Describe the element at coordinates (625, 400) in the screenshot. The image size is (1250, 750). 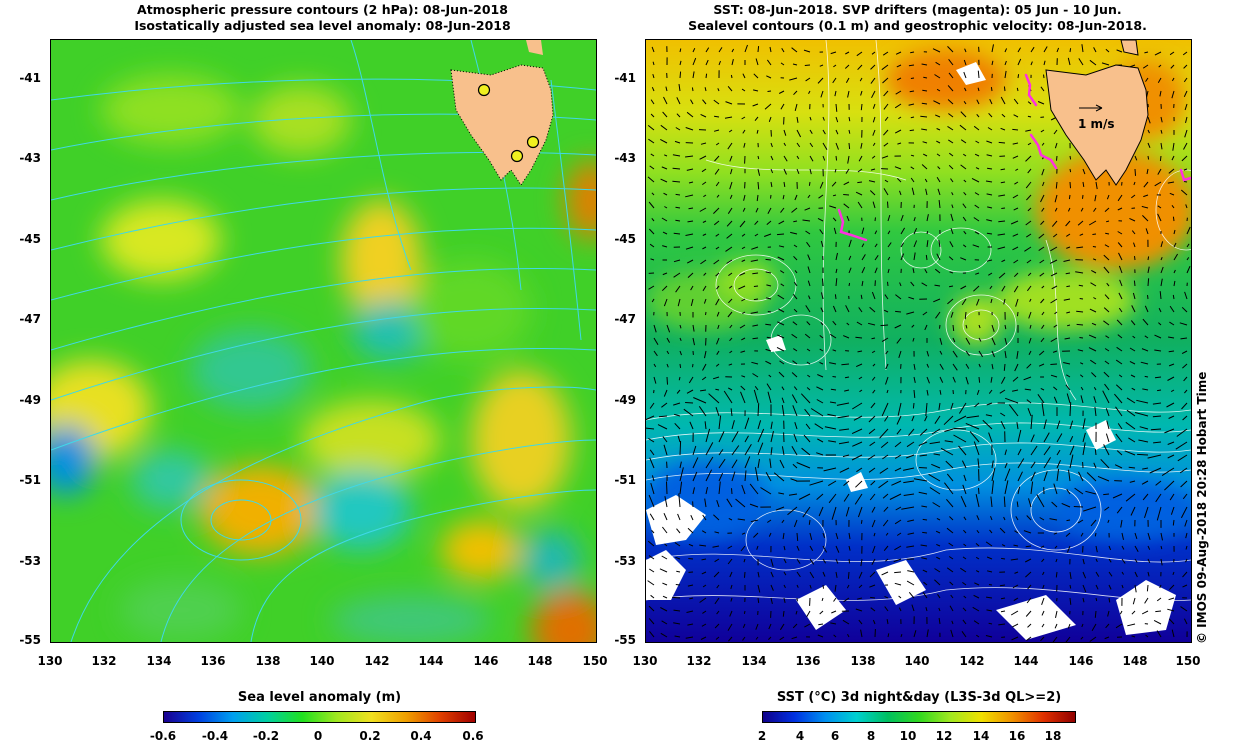
I see `lat-tick: -49` at that location.